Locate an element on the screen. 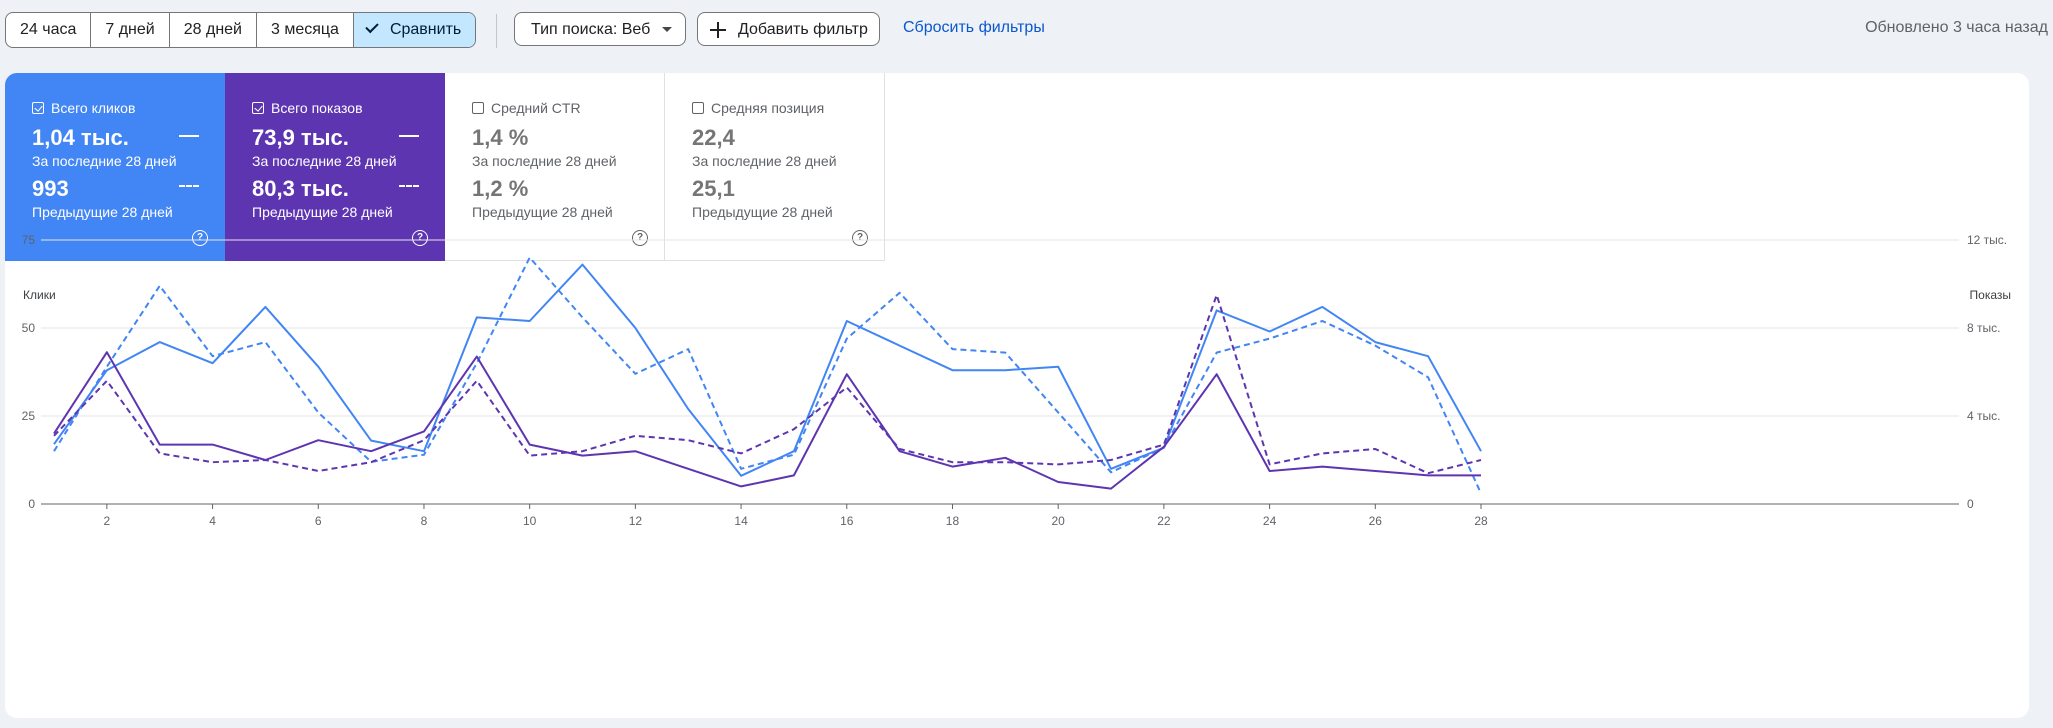 This screenshot has height=728, width=2053. x-tick-label: 8 is located at coordinates (424, 521).